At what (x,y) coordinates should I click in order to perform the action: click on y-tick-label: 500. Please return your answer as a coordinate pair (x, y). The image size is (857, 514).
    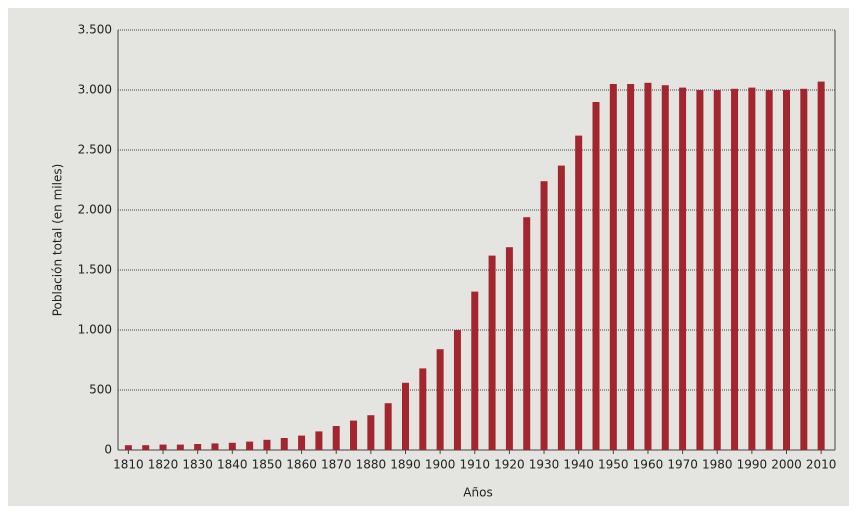
    Looking at the image, I should click on (100, 390).